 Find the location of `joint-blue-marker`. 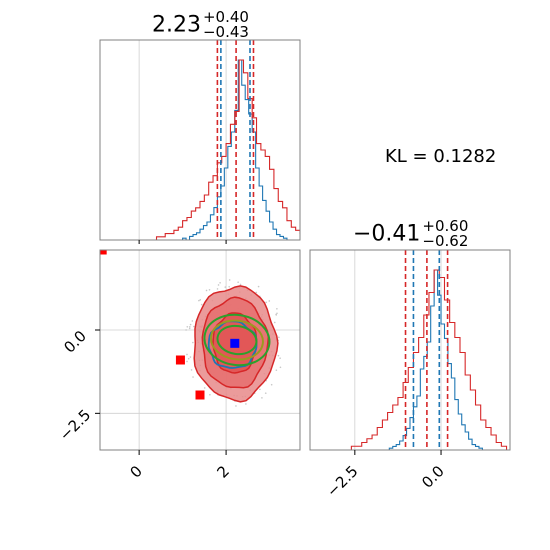

joint-blue-marker is located at coordinates (235, 343).